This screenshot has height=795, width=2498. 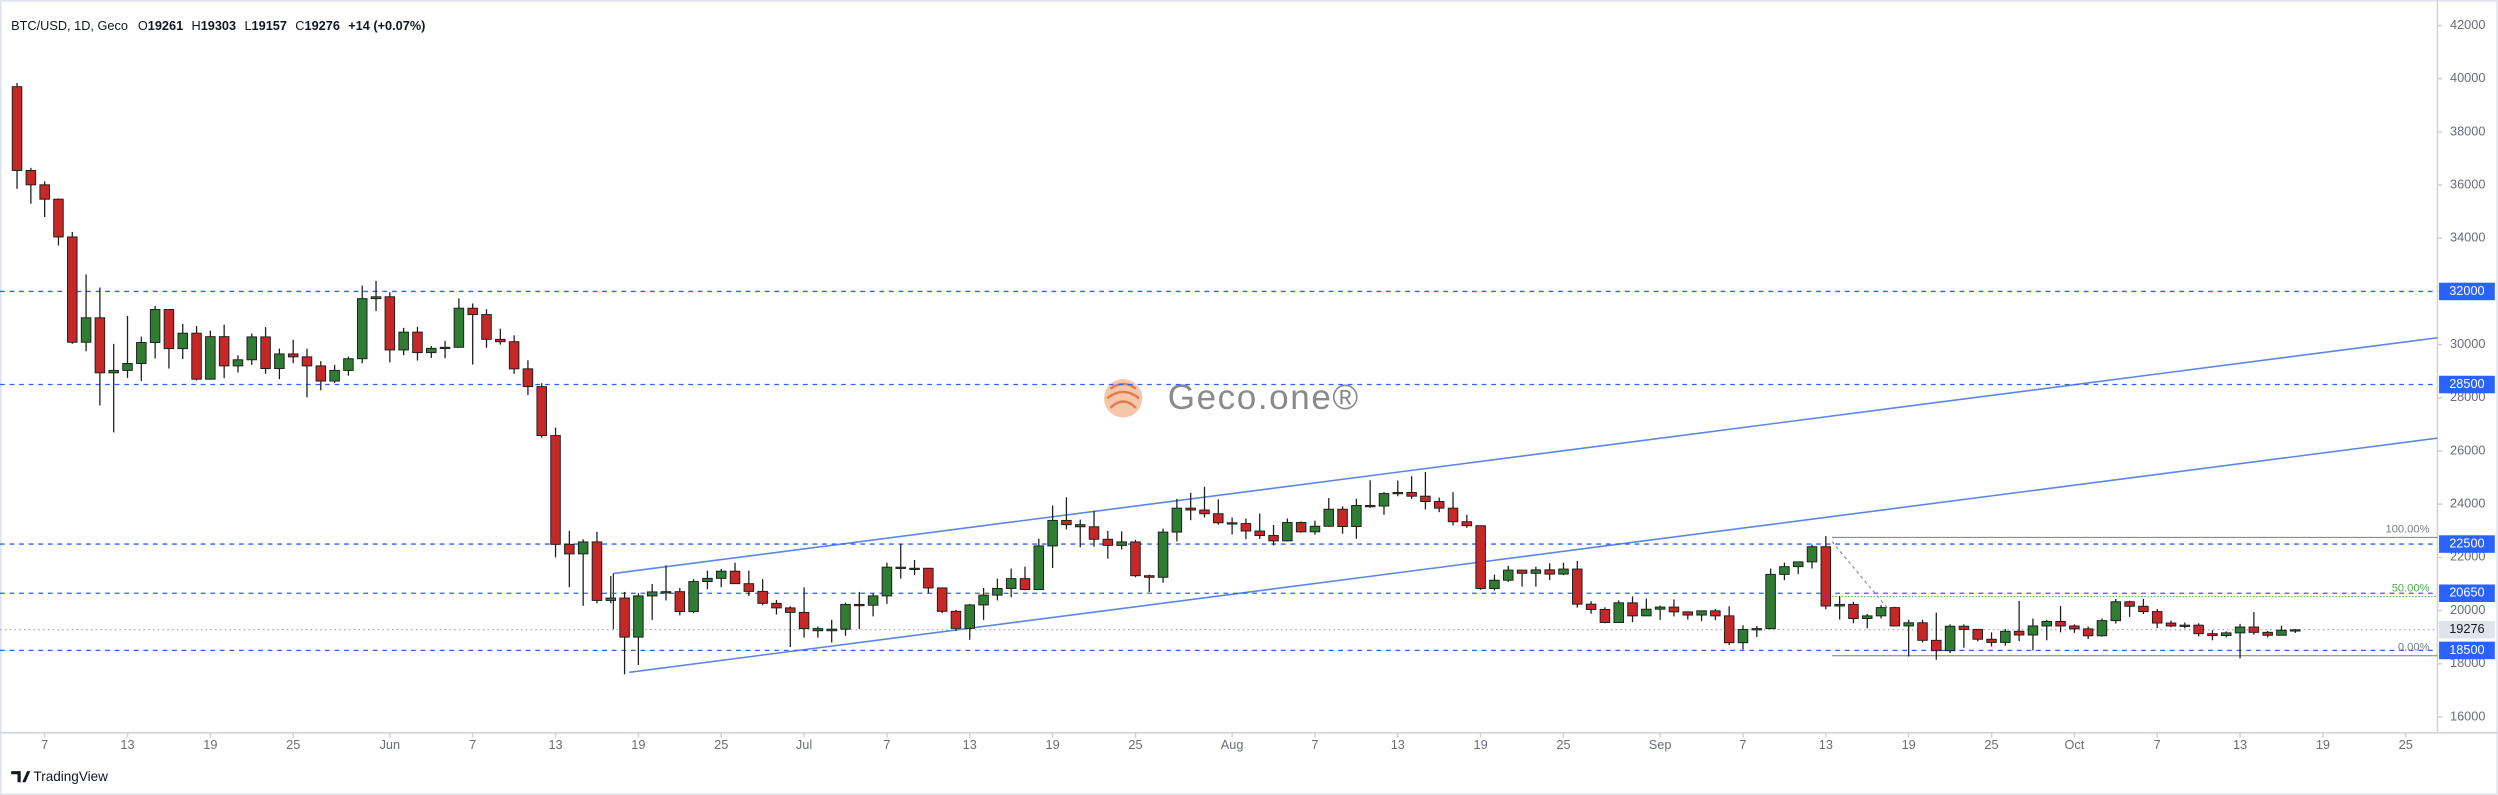 I want to click on y-tick-label: 26000, so click(x=2467, y=449).